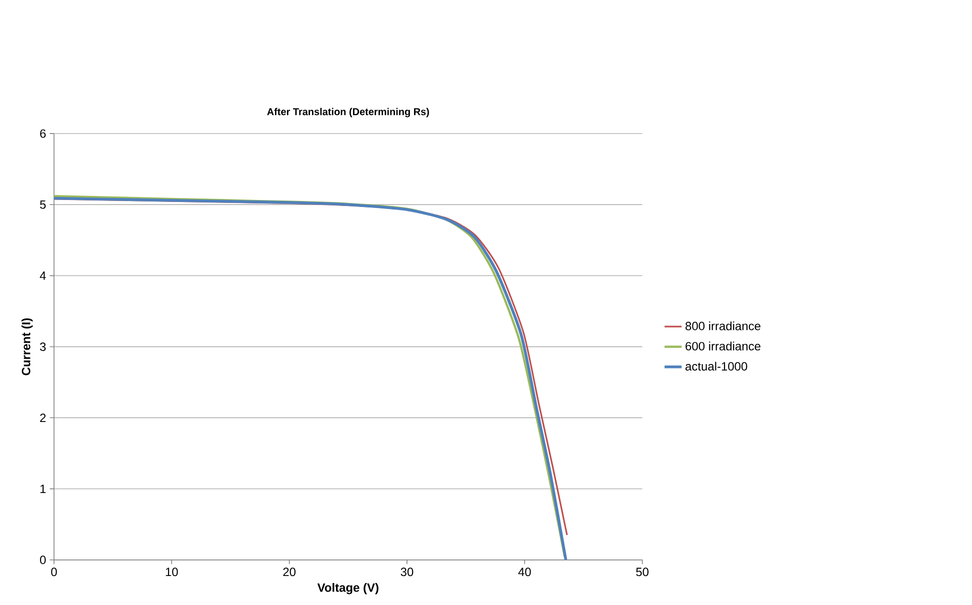  I want to click on x-tick-label: 0, so click(54, 572).